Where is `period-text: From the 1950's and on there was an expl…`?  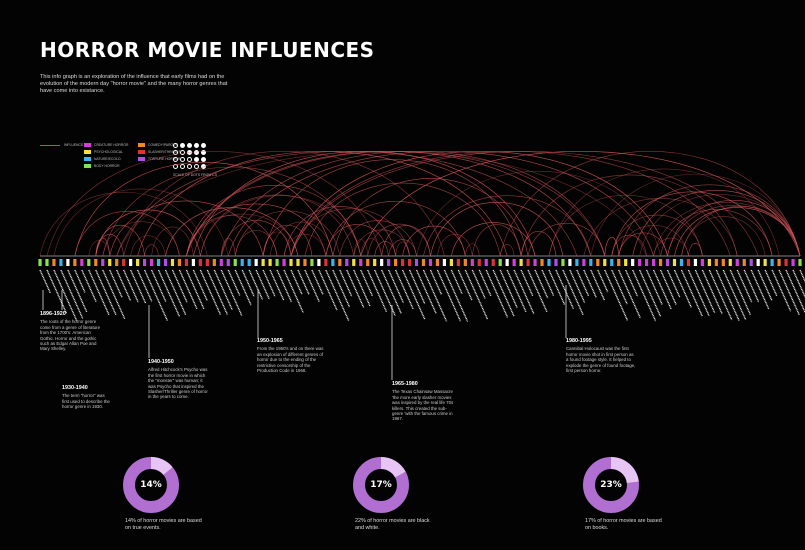
period-text: From the 1950's and on there was an expl… is located at coordinates (290, 360).